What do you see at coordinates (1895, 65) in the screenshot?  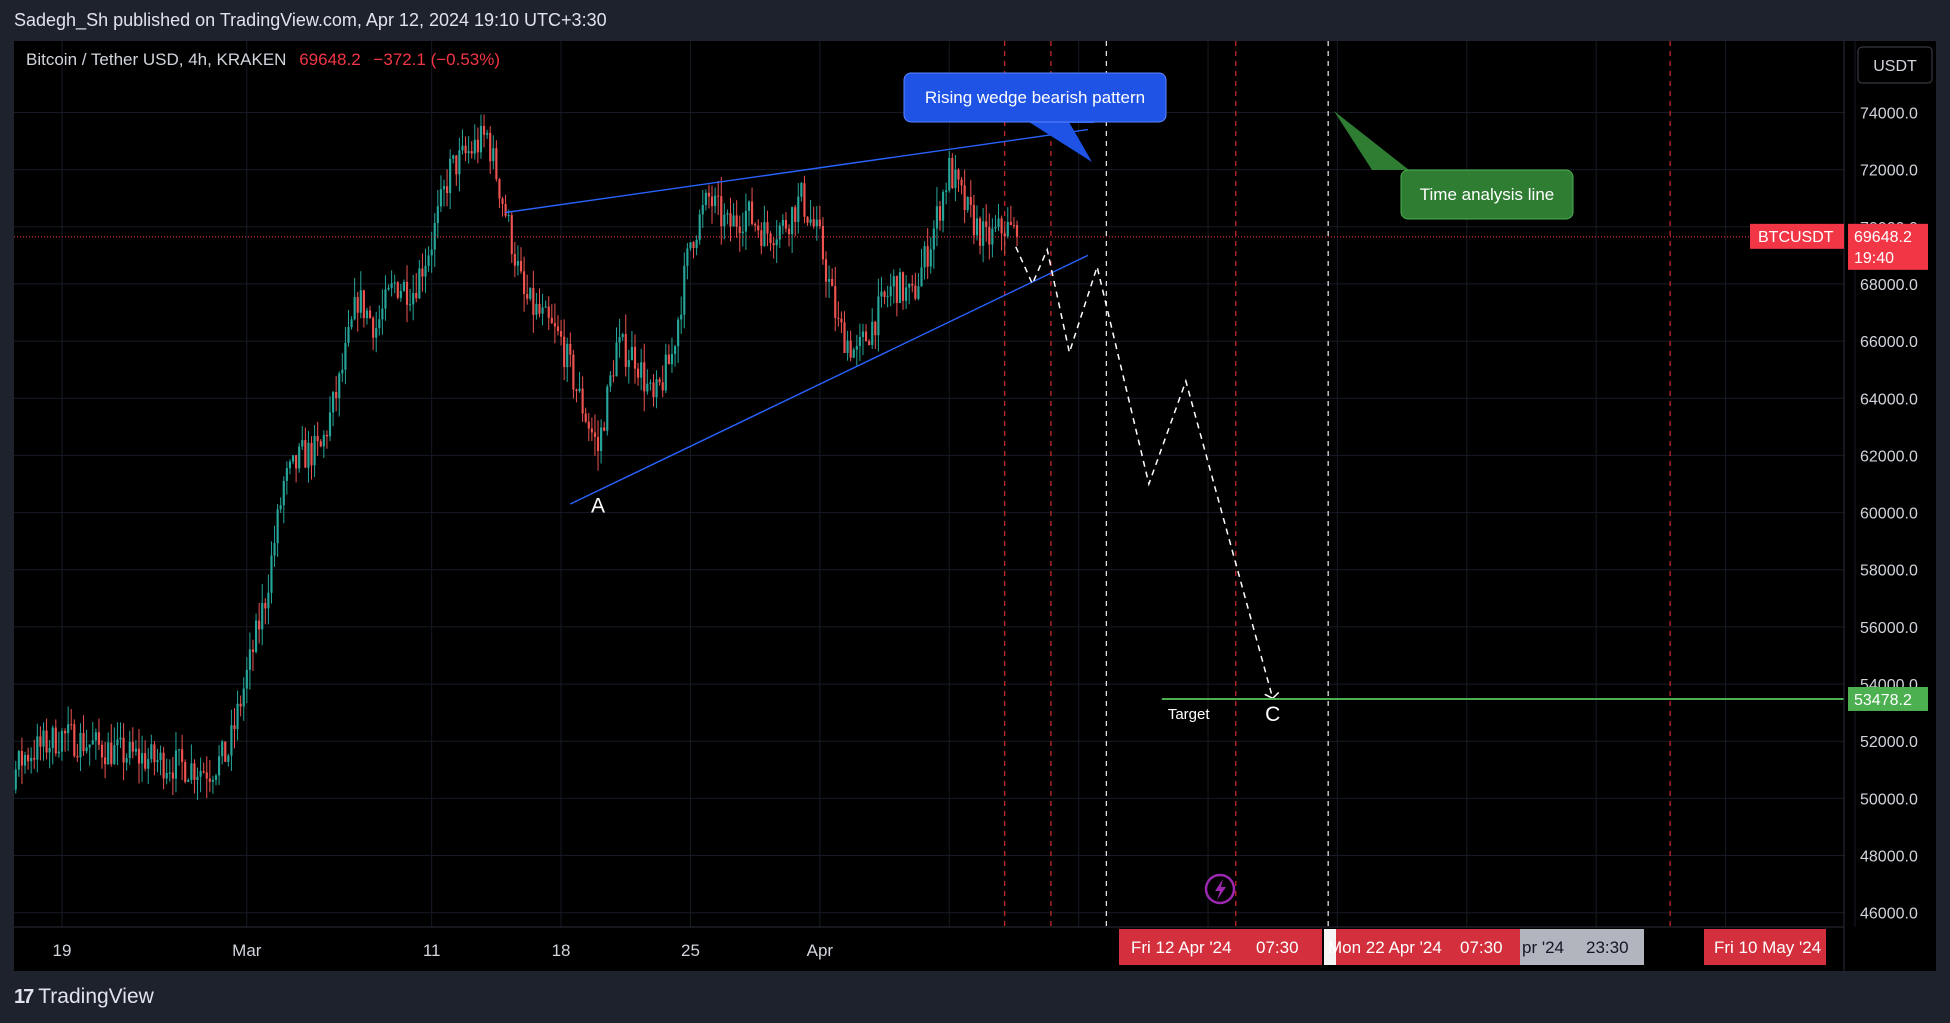 I see `currency-button: USDT` at bounding box center [1895, 65].